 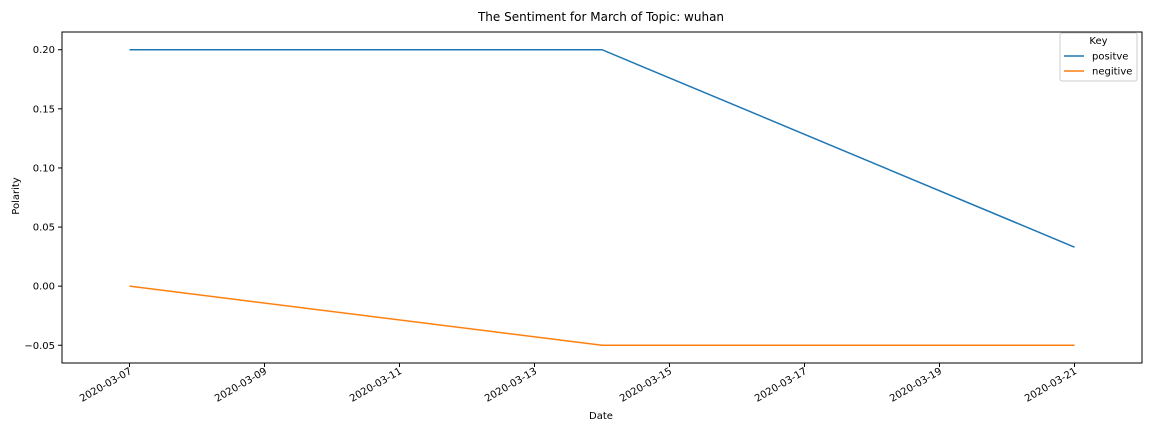 What do you see at coordinates (1112, 72) in the screenshot?
I see `legend-label: negitive` at bounding box center [1112, 72].